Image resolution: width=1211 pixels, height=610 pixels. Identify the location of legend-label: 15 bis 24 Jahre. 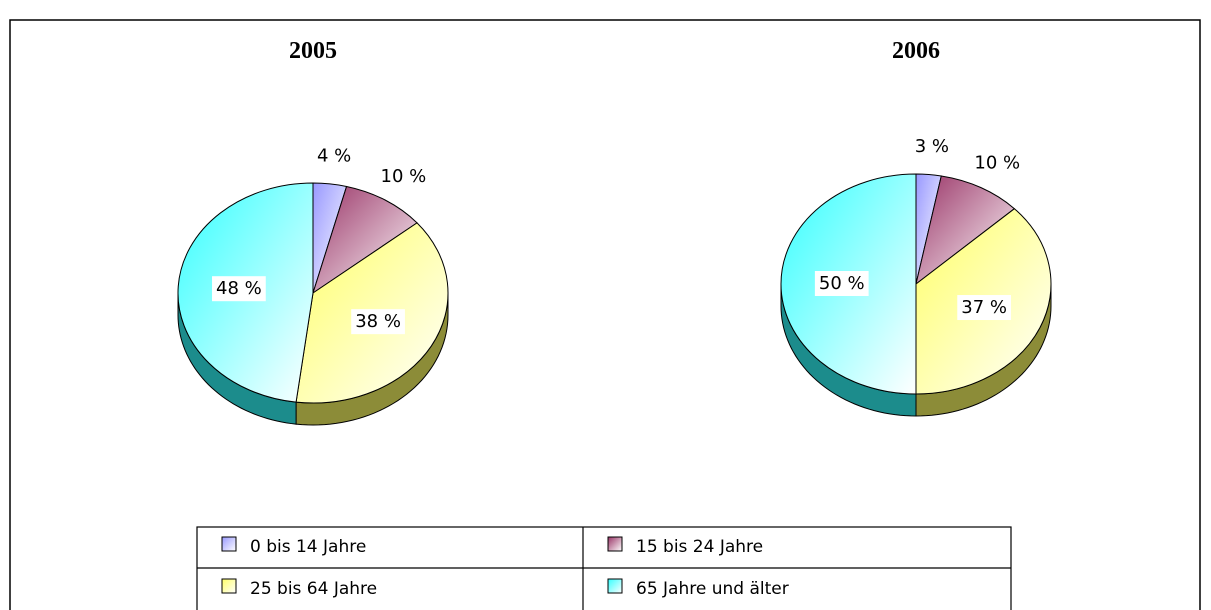
(699, 547).